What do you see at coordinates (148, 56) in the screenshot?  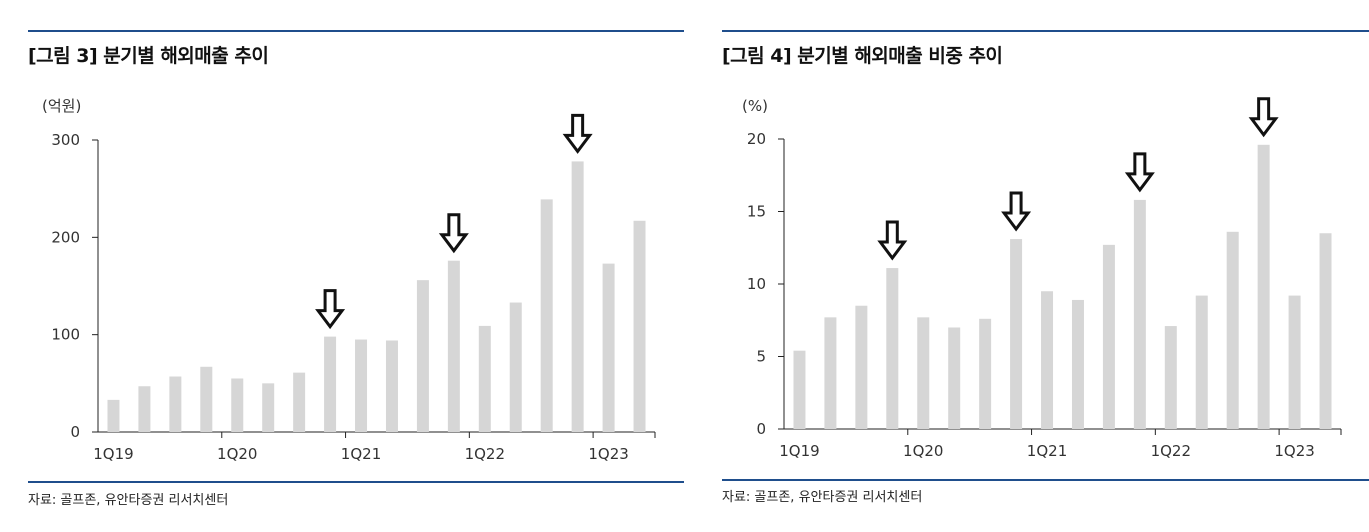 I see `figure-title: [그림 3] 분기별 해외매출 추이` at bounding box center [148, 56].